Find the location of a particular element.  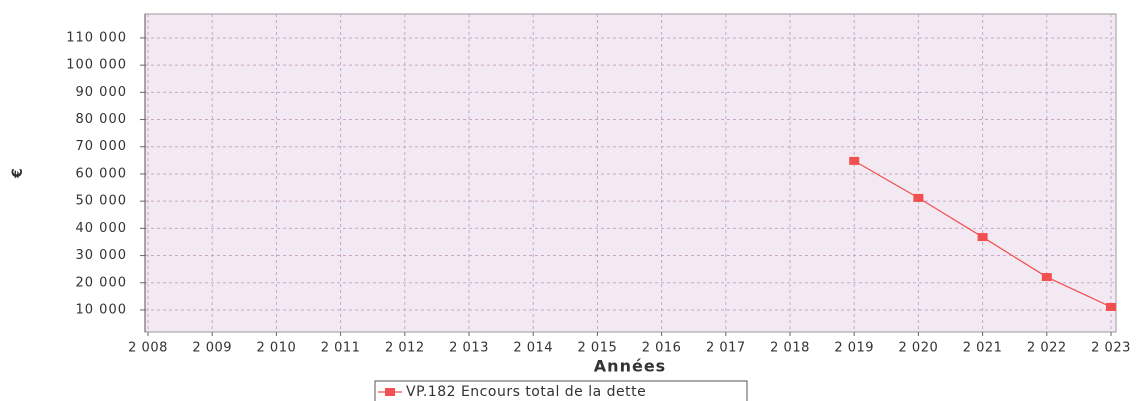

y-tick-label: 20 000 is located at coordinates (102, 282).